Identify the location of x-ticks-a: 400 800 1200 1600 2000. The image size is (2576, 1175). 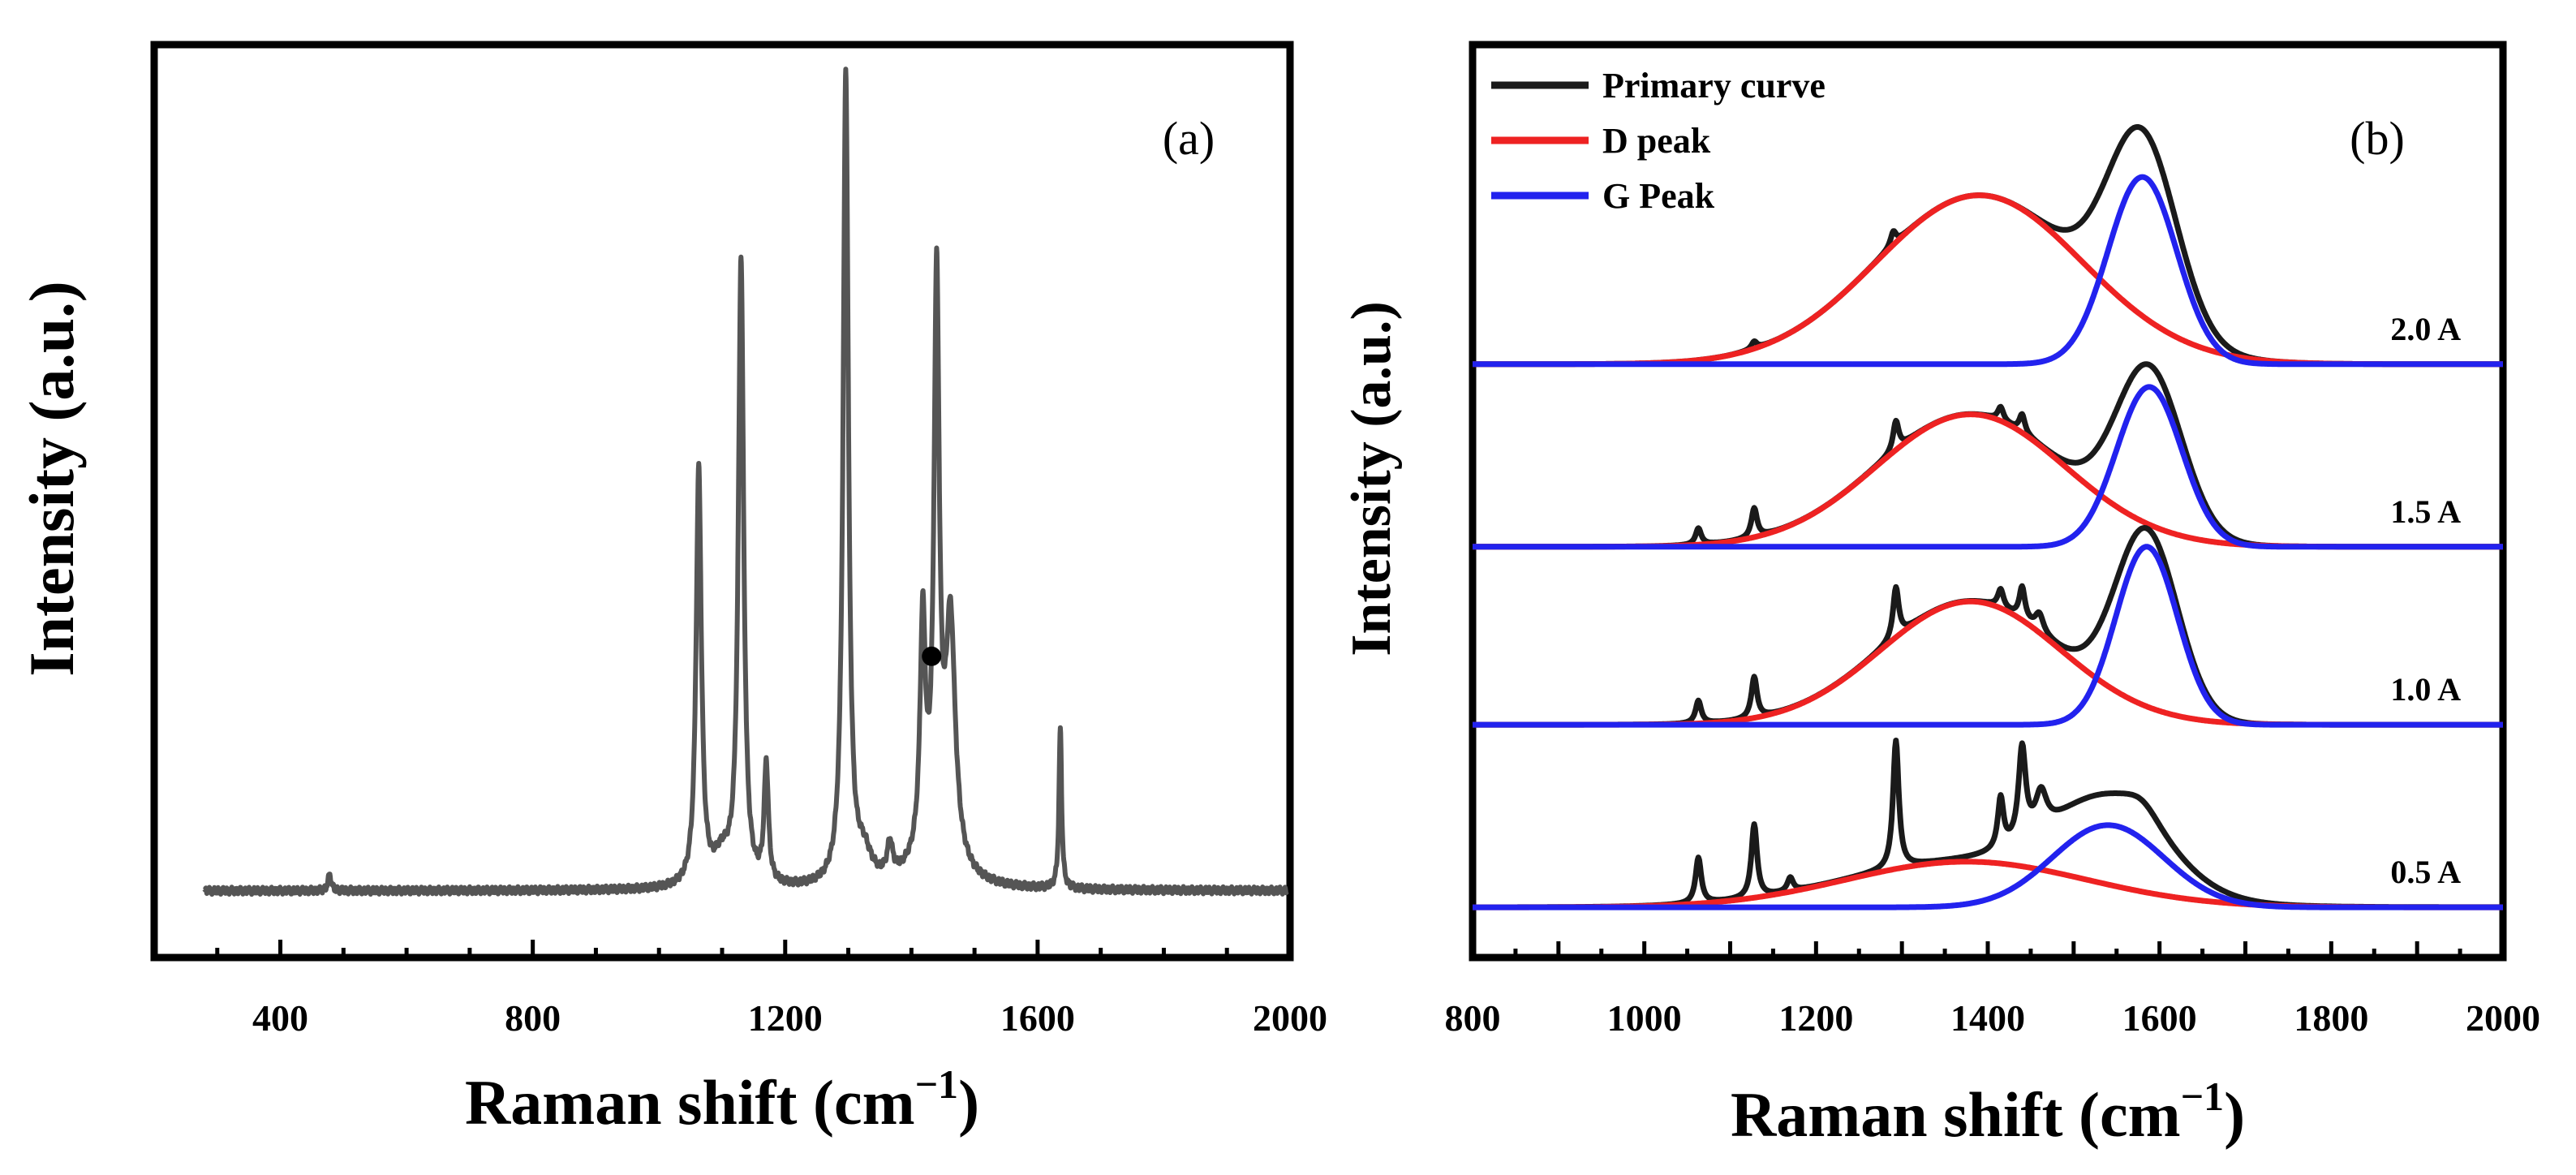
(739, 989).